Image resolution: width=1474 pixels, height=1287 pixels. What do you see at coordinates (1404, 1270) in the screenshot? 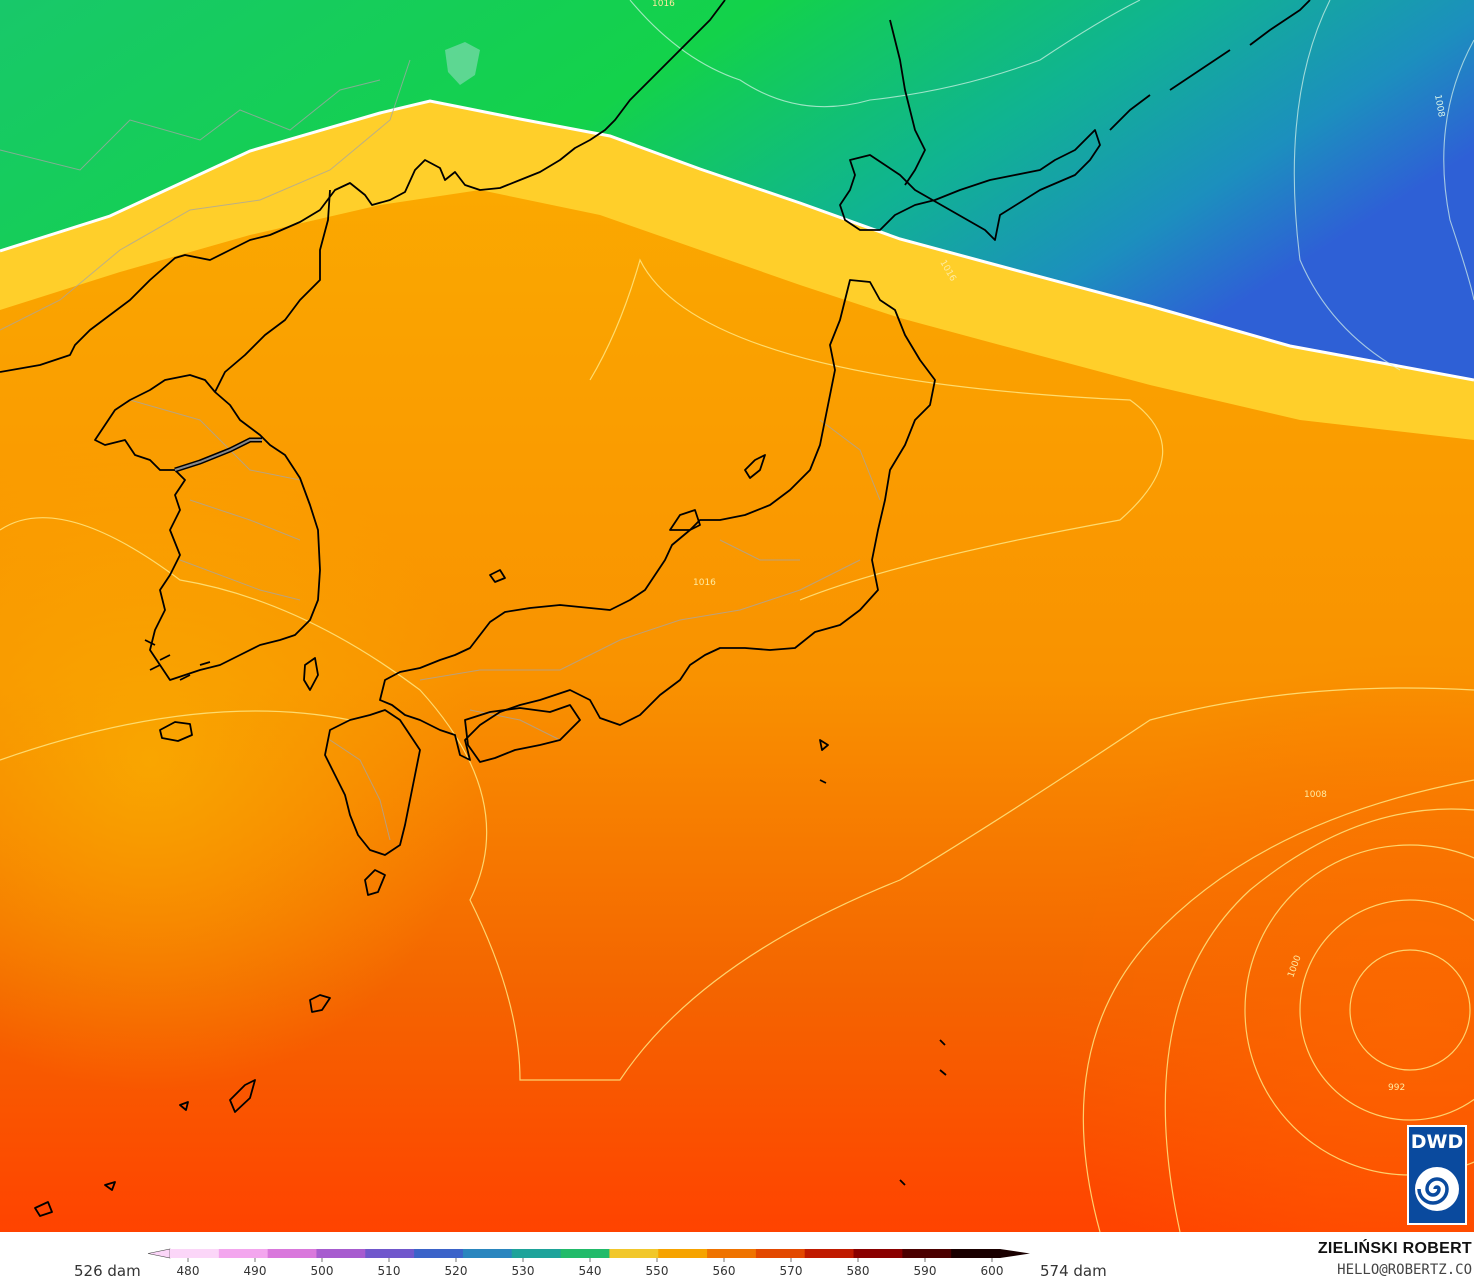
I see `author-email: HELLO@ROBERTZ.CO` at bounding box center [1404, 1270].